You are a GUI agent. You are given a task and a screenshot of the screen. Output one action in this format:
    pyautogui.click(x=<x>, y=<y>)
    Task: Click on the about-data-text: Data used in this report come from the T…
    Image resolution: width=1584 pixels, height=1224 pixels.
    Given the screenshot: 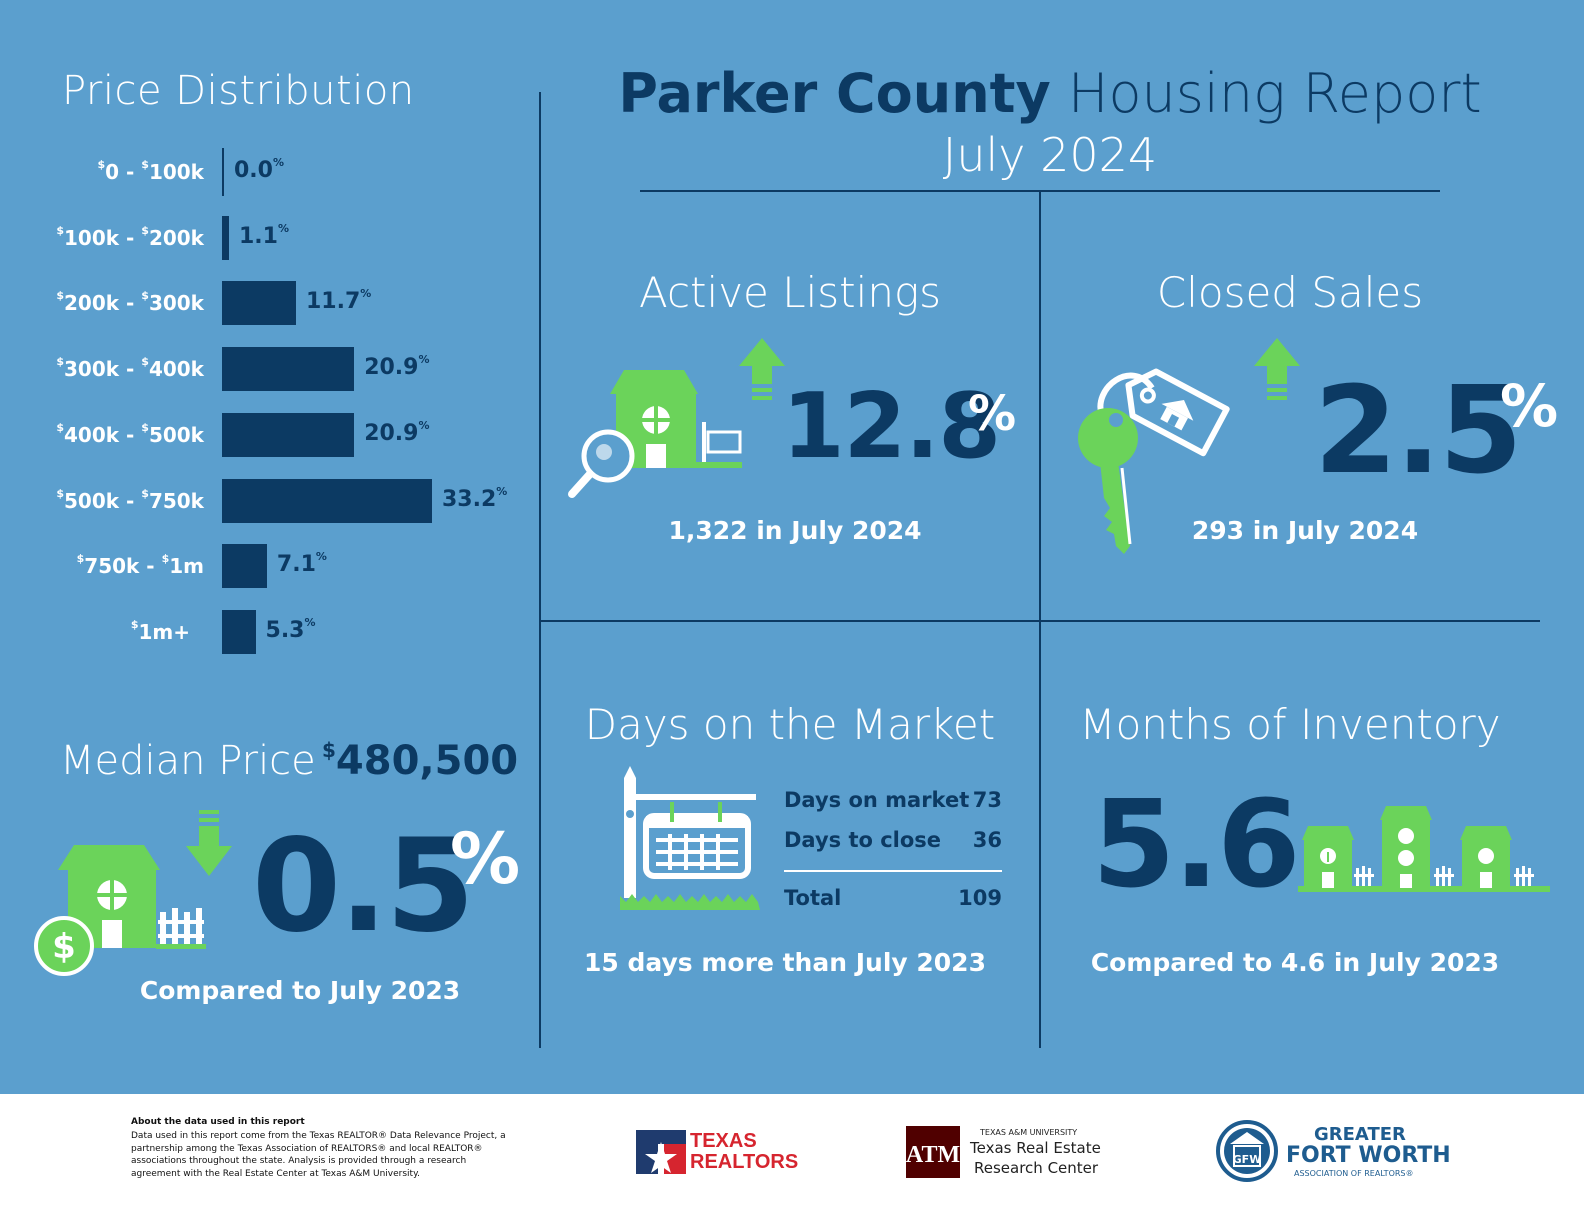 What is the action you would take?
    pyautogui.click(x=318, y=1155)
    